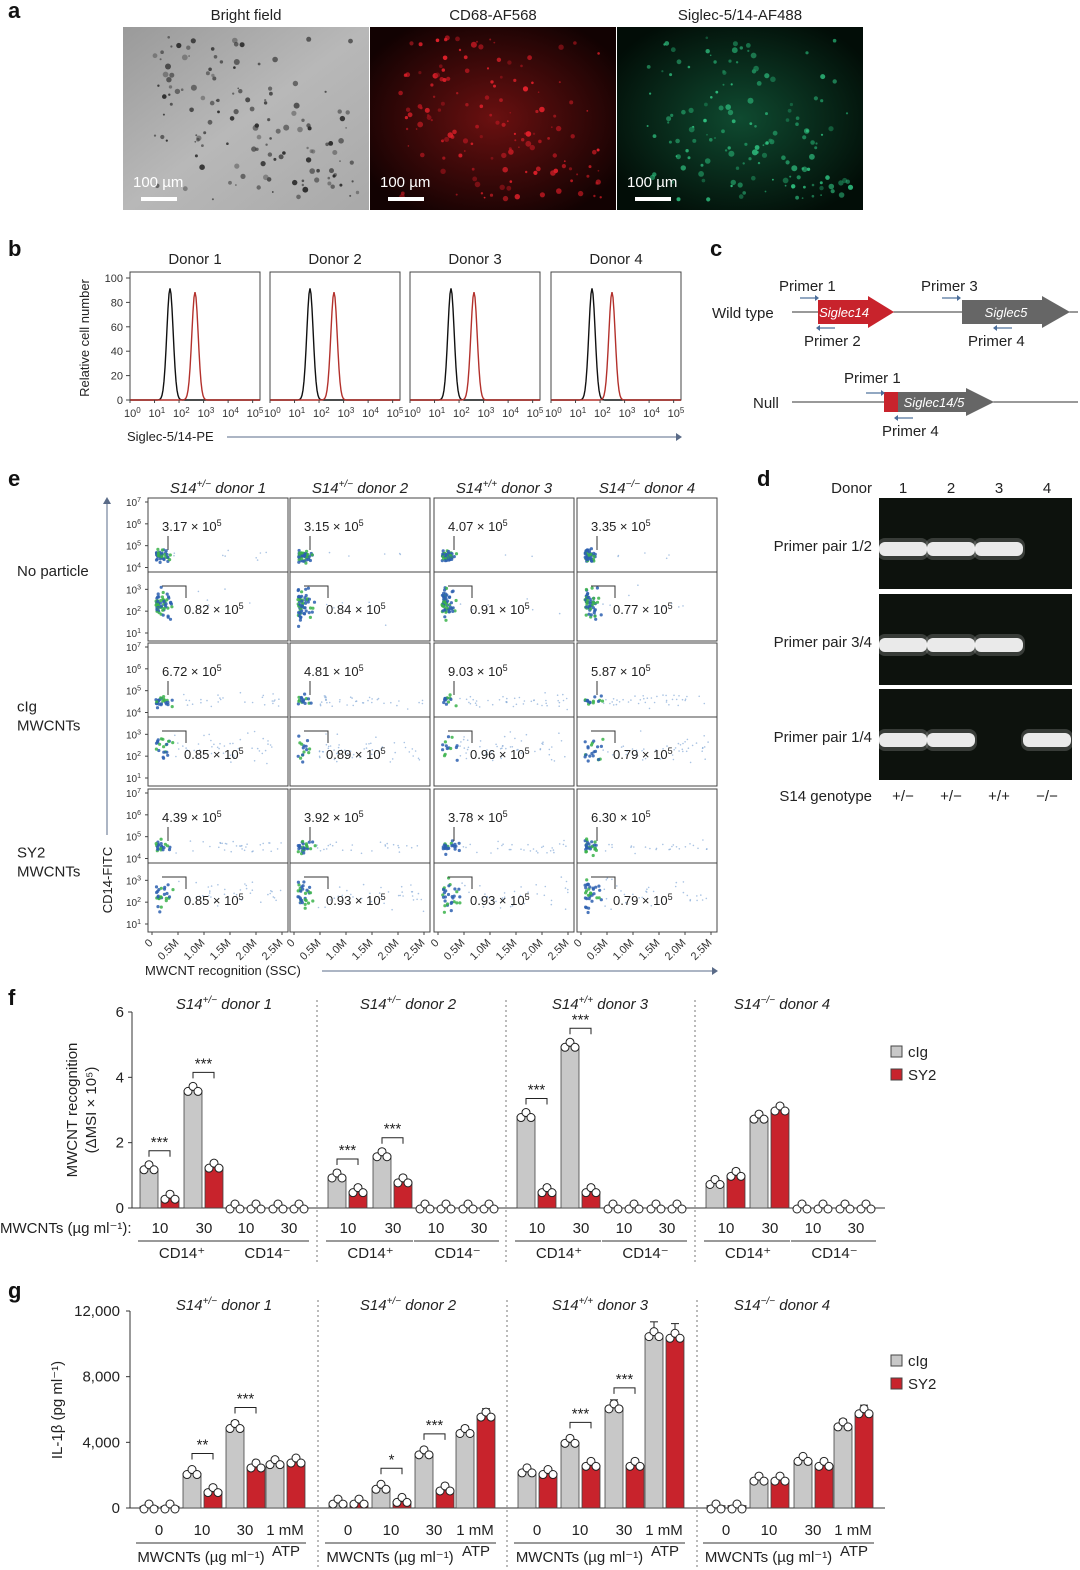 The height and width of the screenshot is (1570, 1080). What do you see at coordinates (170, 436) in the screenshot?
I see `x-axis-label: Siglec-5/14-PE` at bounding box center [170, 436].